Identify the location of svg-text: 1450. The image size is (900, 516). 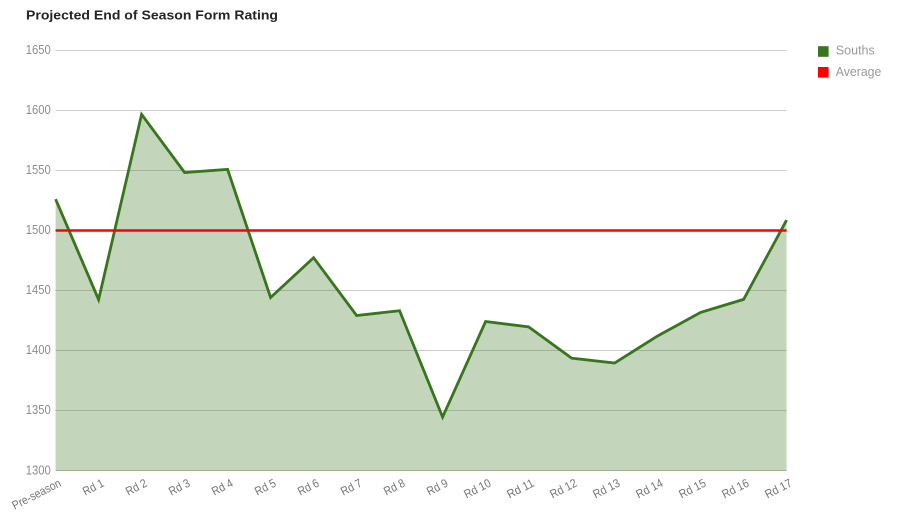
(38, 289).